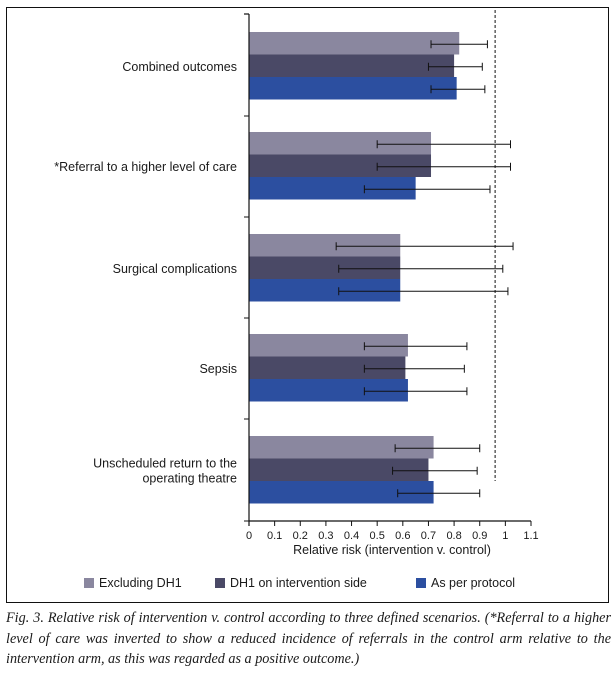  I want to click on x-tick-label: 0.6, so click(402, 536).